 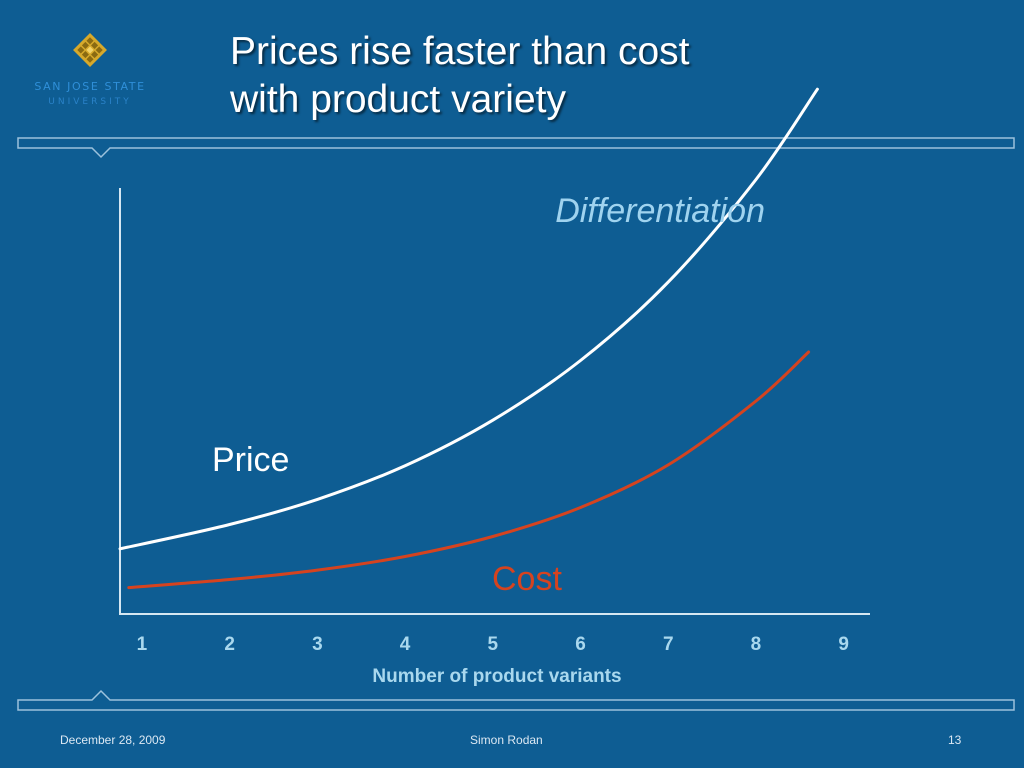 I want to click on x-tick-label-3: 3, so click(x=317, y=644).